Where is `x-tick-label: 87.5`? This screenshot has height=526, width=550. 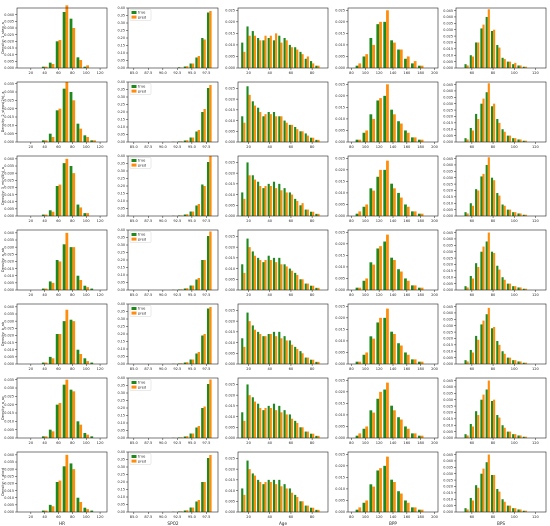
x-tick-label: 87.5 is located at coordinates (148, 369).